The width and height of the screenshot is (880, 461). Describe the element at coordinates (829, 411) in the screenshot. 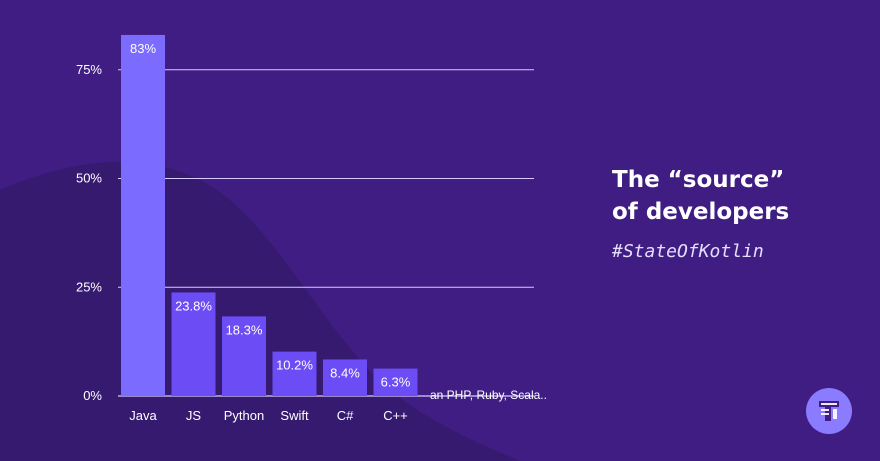

I see `brand-logo-icon` at that location.